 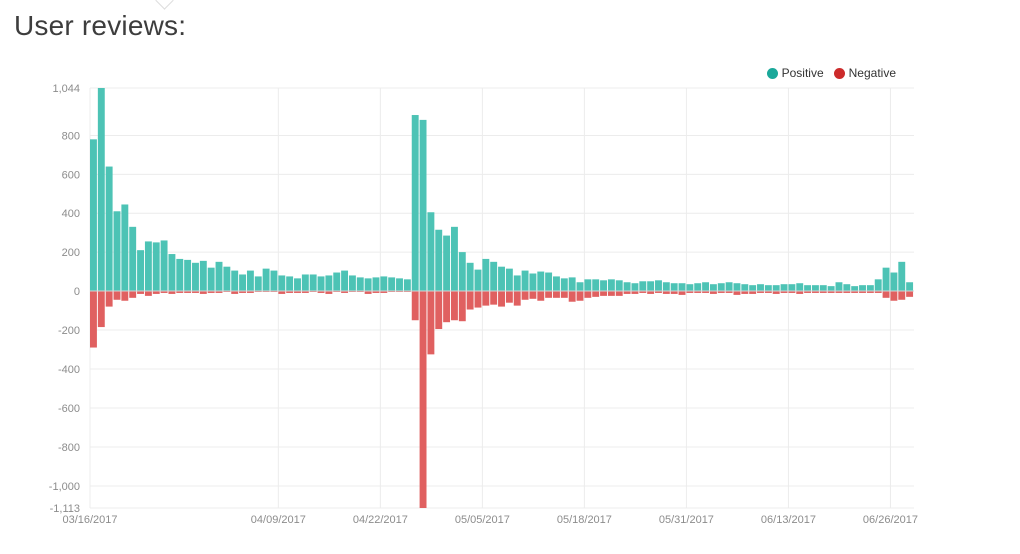 I want to click on x-tick-label: 05/31/2017, so click(x=686, y=520).